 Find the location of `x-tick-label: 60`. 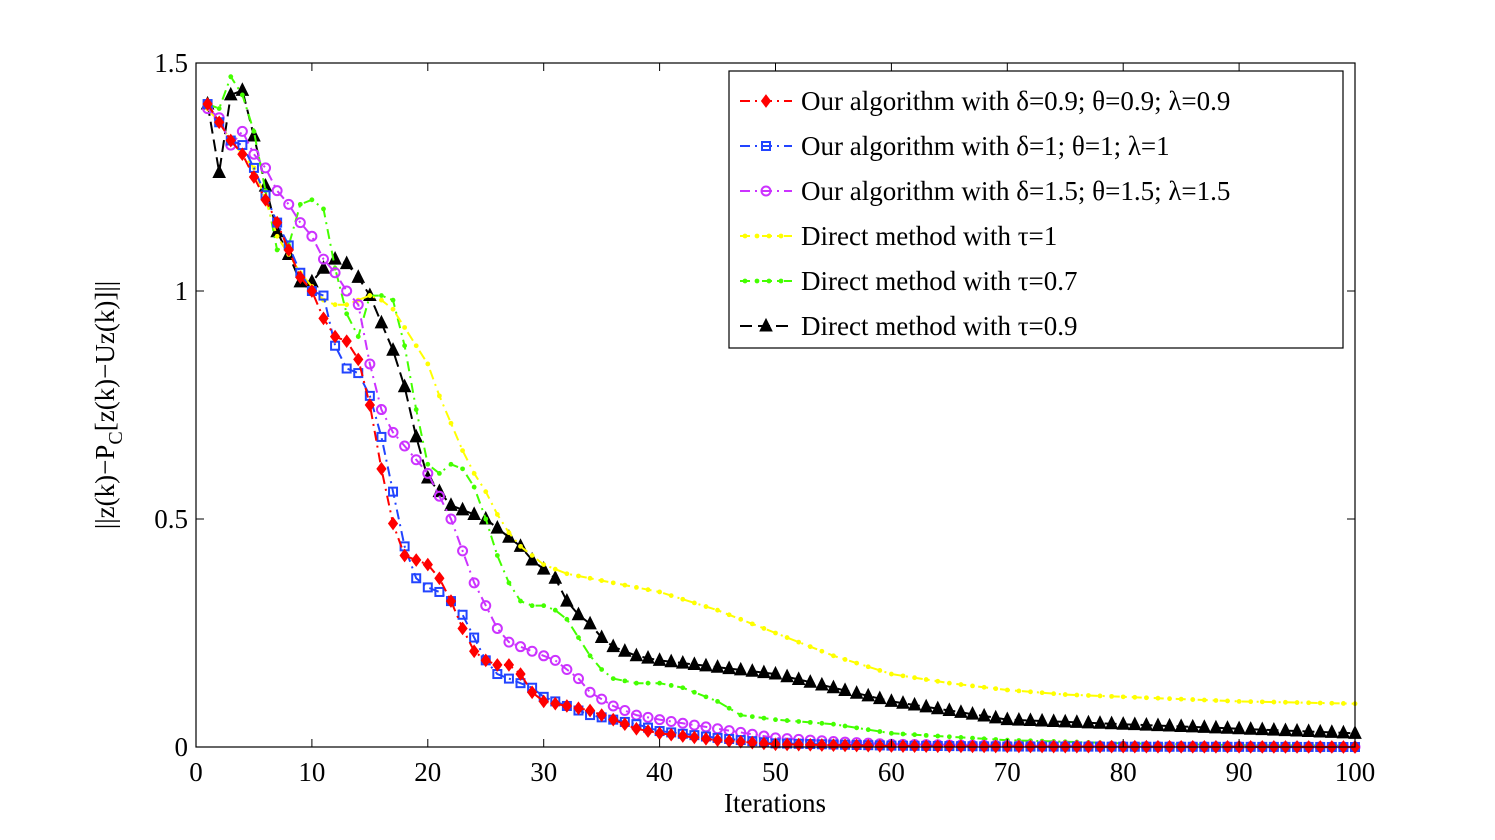

x-tick-label: 60 is located at coordinates (891, 772).